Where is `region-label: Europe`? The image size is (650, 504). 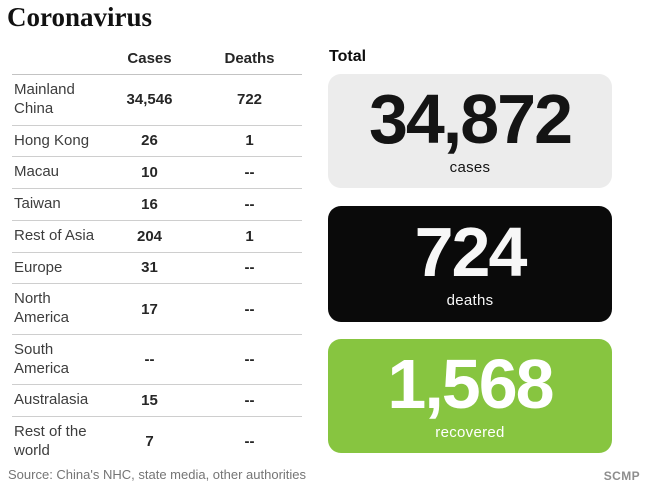 region-label: Europe is located at coordinates (38, 267).